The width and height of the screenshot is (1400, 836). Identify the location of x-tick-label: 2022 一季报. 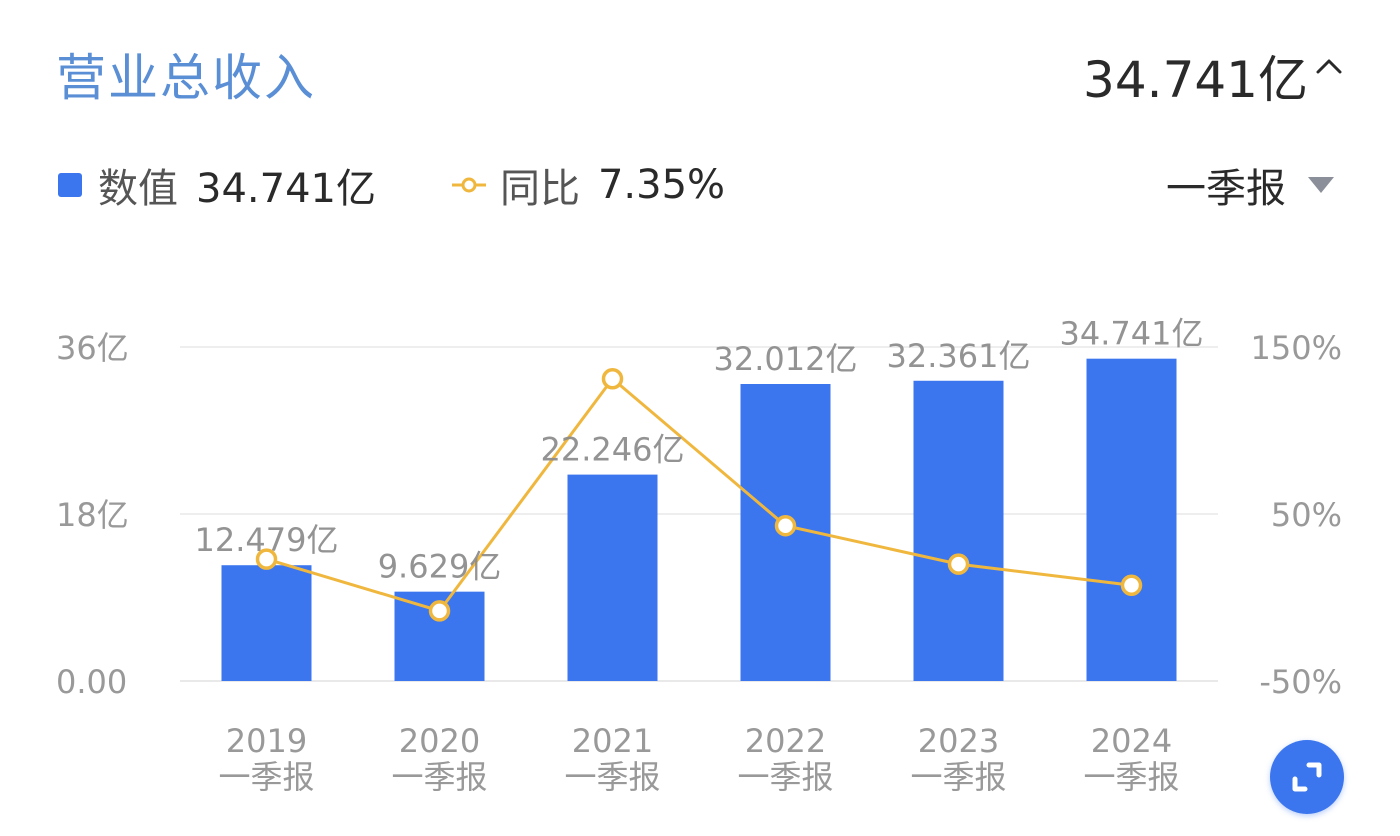
(785, 759).